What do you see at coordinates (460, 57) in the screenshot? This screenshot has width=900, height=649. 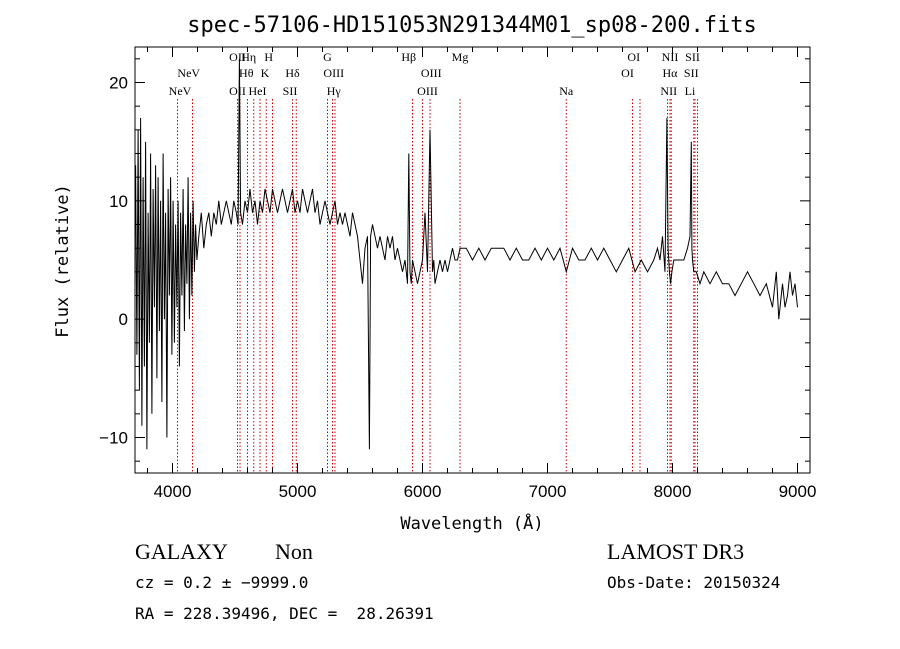 I see `line-label: Mg` at bounding box center [460, 57].